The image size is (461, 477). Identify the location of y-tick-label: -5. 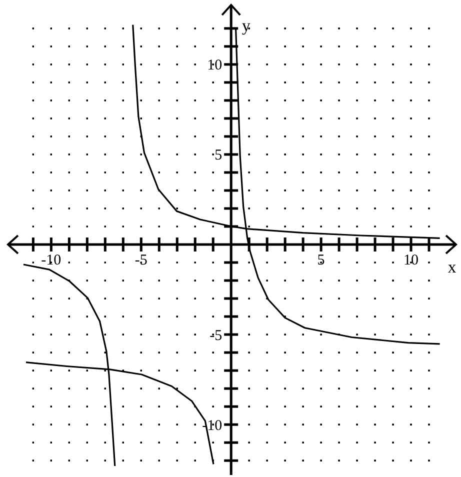
(216, 336).